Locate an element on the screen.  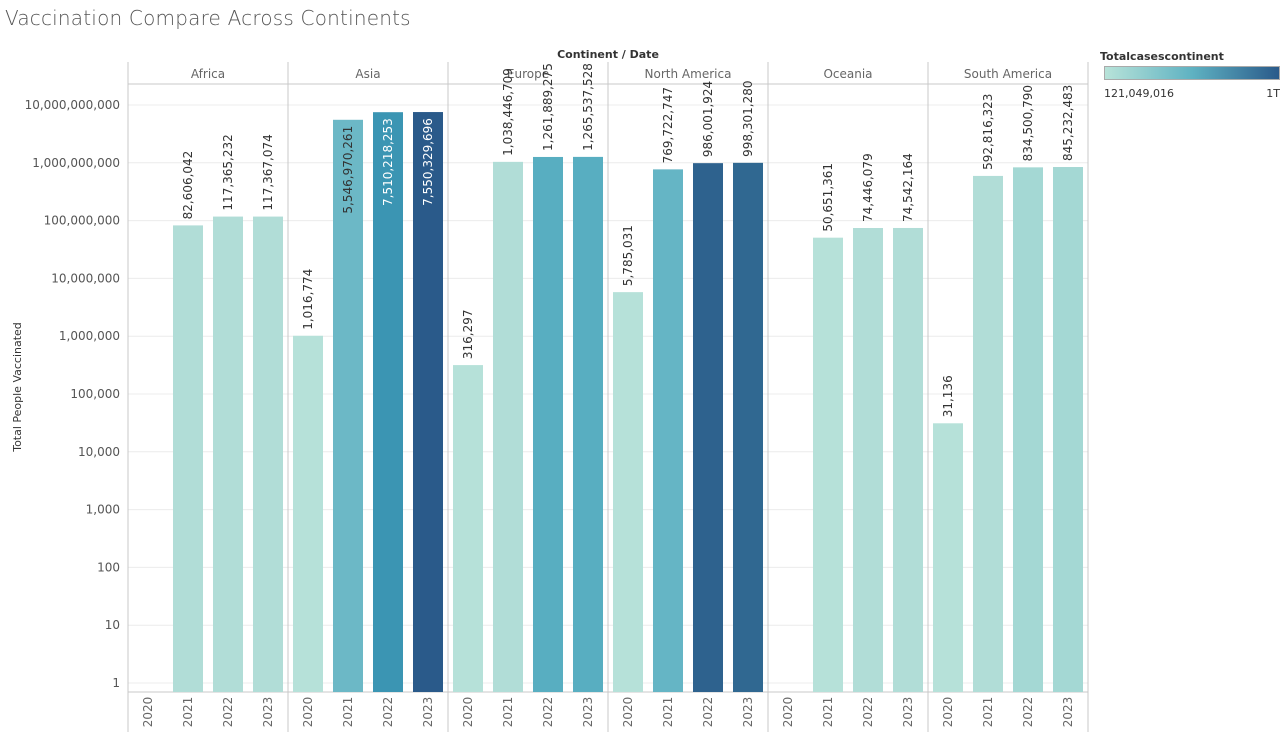
legend-min-label: 121,049,016 is located at coordinates (1139, 93).